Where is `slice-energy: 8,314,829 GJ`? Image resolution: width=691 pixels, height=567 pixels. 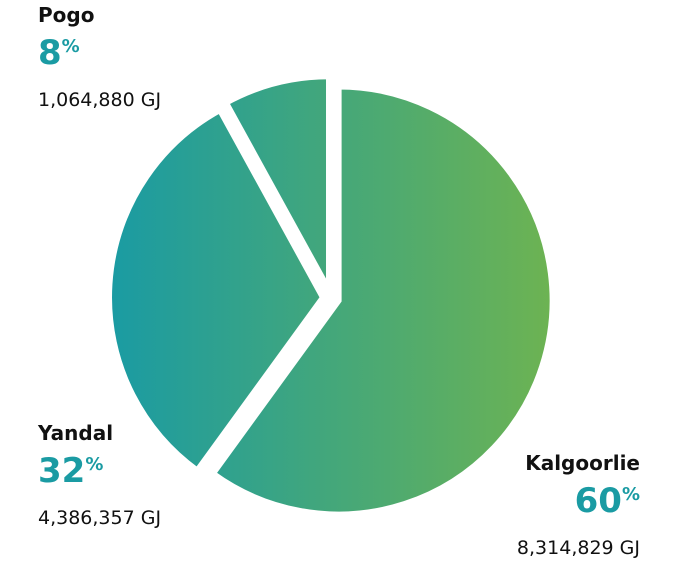
slice-energy: 8,314,829 GJ is located at coordinates (578, 548).